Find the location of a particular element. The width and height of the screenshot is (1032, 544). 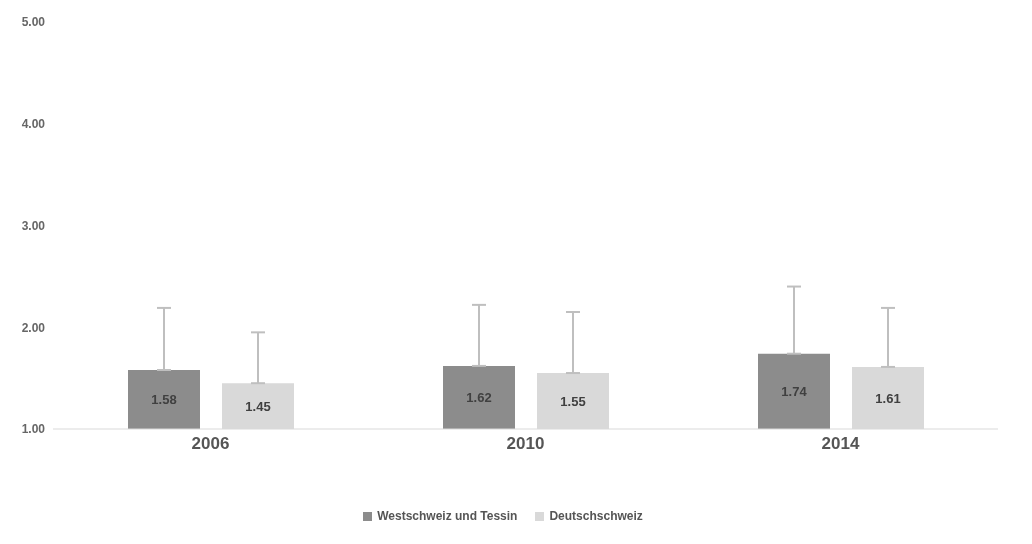

data-label: 1.61 is located at coordinates (888, 398).